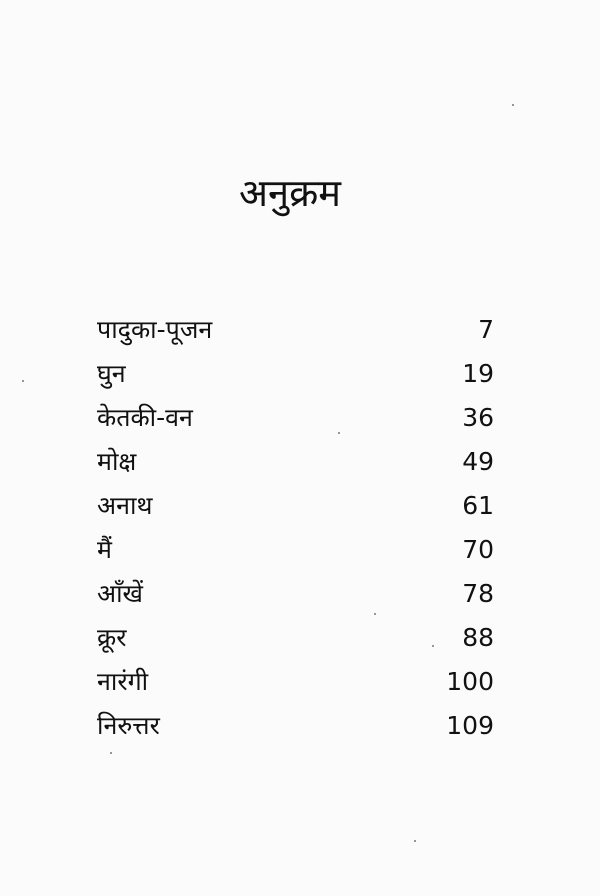 This screenshot has height=896, width=600. I want to click on toc-entry-page: 61, so click(478, 505).